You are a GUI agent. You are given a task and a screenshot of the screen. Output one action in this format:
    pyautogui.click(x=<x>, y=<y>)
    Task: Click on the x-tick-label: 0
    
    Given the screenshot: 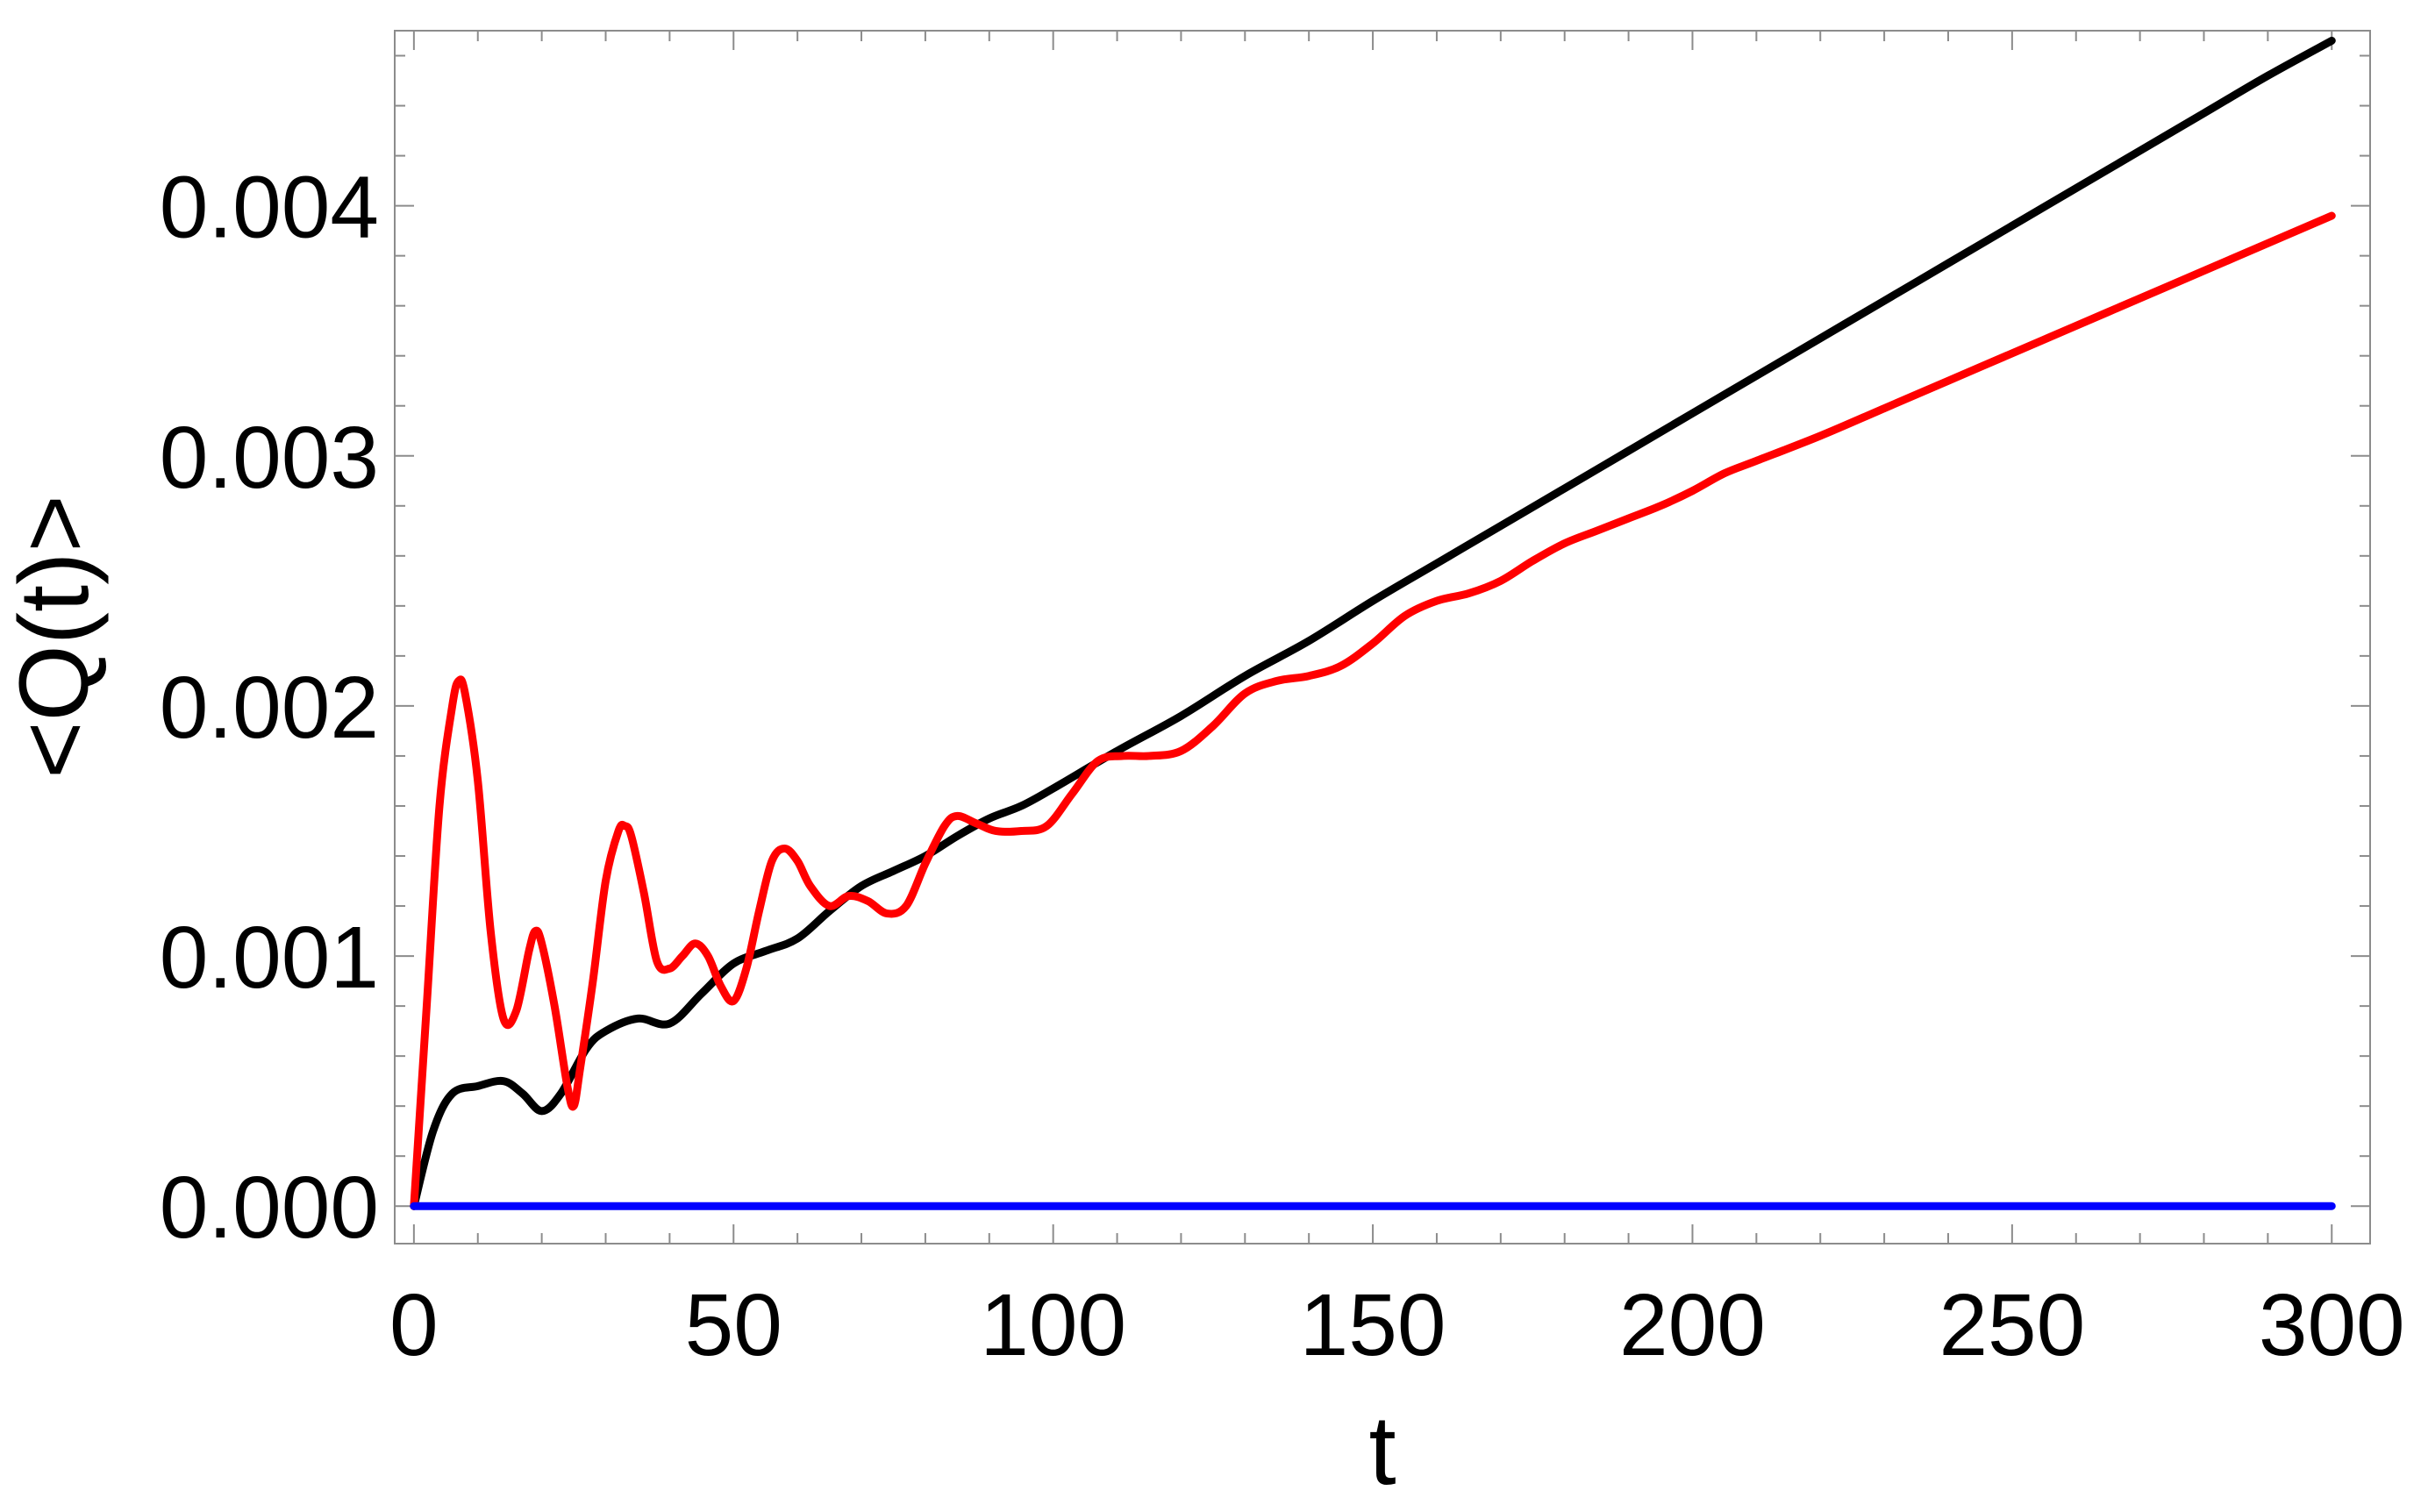 What is the action you would take?
    pyautogui.click(x=414, y=1325)
    